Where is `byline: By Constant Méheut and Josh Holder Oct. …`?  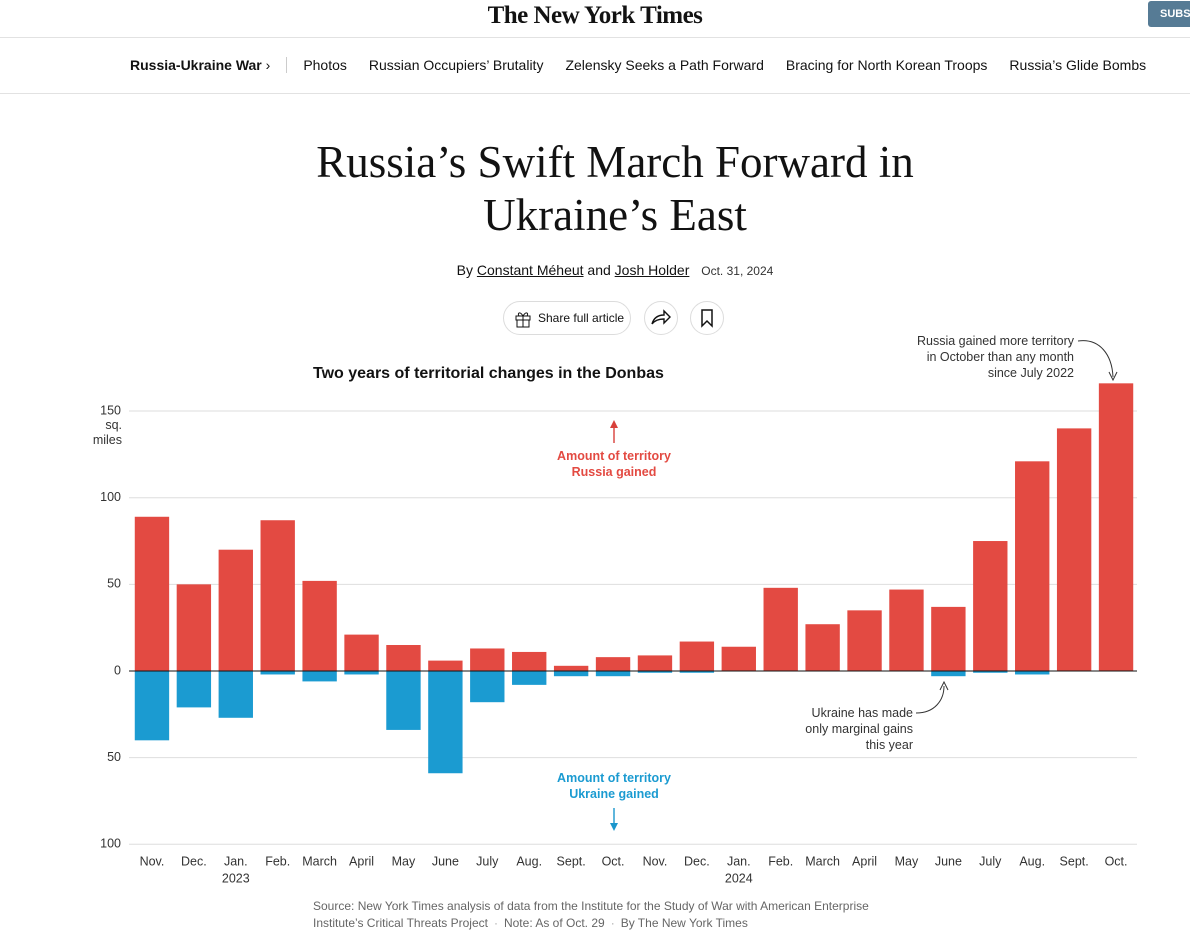 byline: By Constant Méheut and Josh Holder Oct. … is located at coordinates (595, 270).